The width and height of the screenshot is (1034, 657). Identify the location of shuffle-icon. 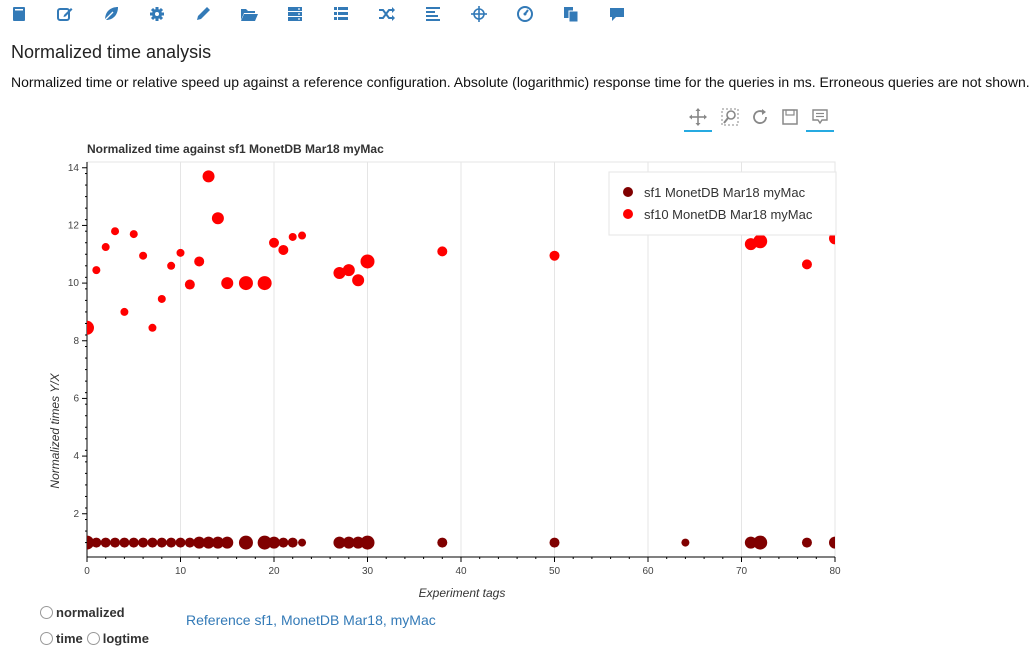
(387, 14).